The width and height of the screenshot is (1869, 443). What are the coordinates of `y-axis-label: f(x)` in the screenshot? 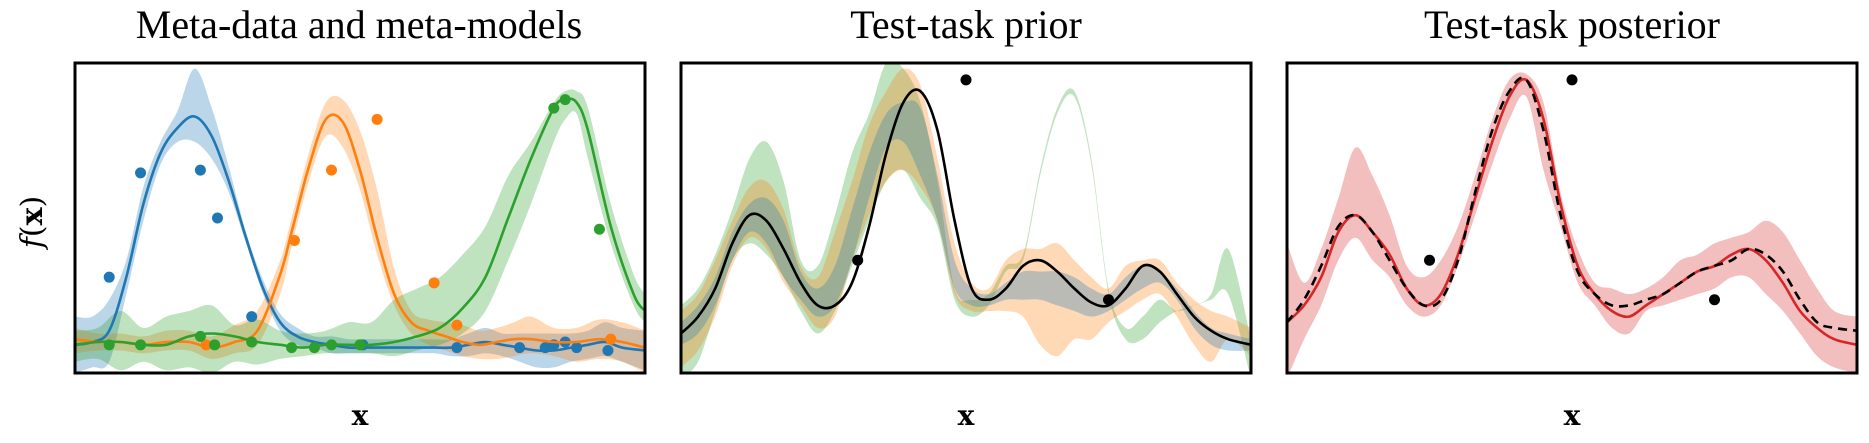 It's located at (32, 223).